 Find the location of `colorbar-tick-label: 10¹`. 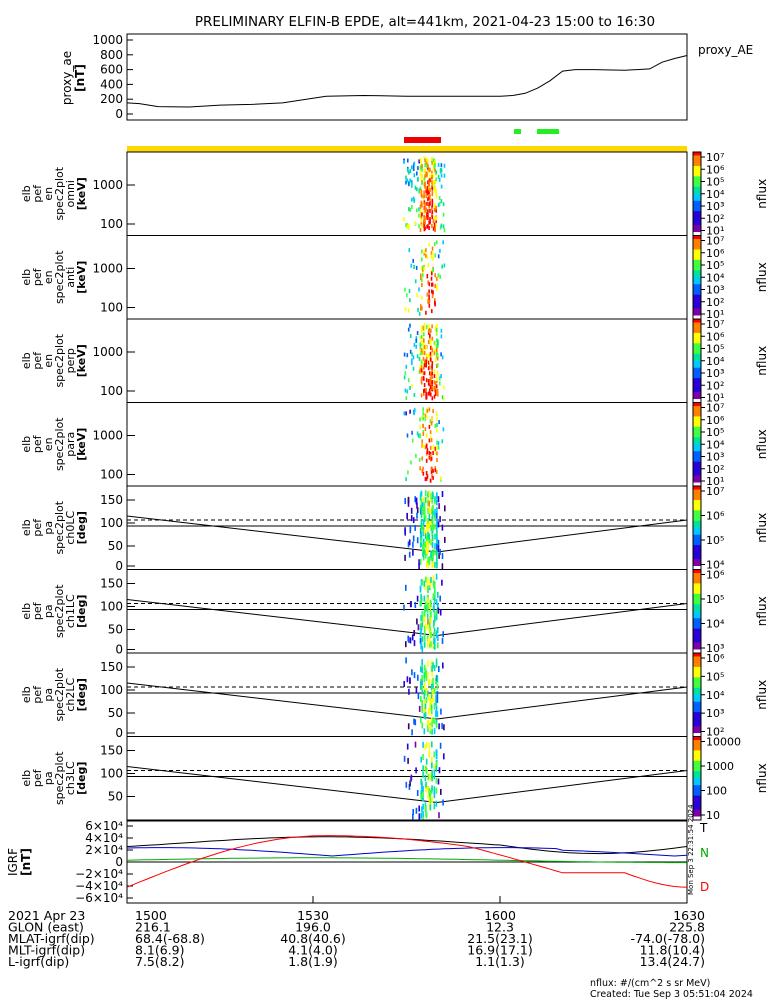

colorbar-tick-label: 10¹ is located at coordinates (715, 231).